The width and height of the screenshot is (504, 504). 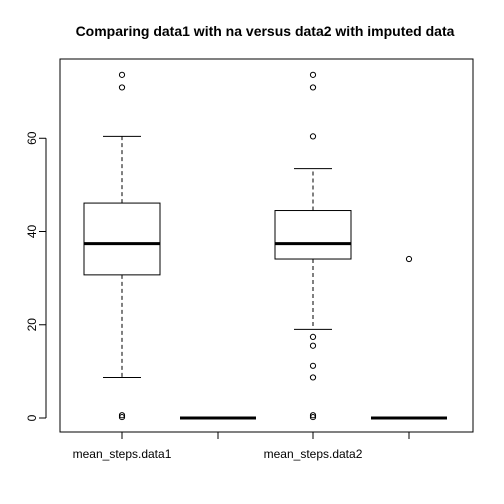 I want to click on y-tick-label: 40, so click(x=32, y=232).